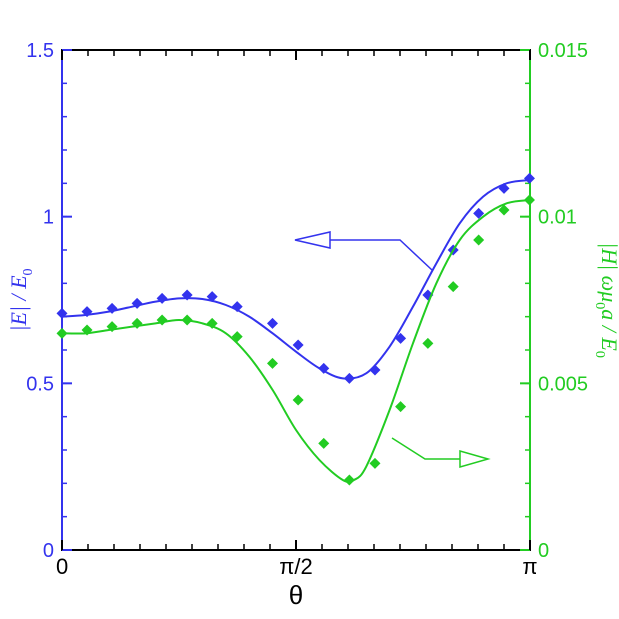 The image size is (619, 619). Describe the element at coordinates (599, 354) in the screenshot. I see `right-y-label-sub2: 0` at that location.